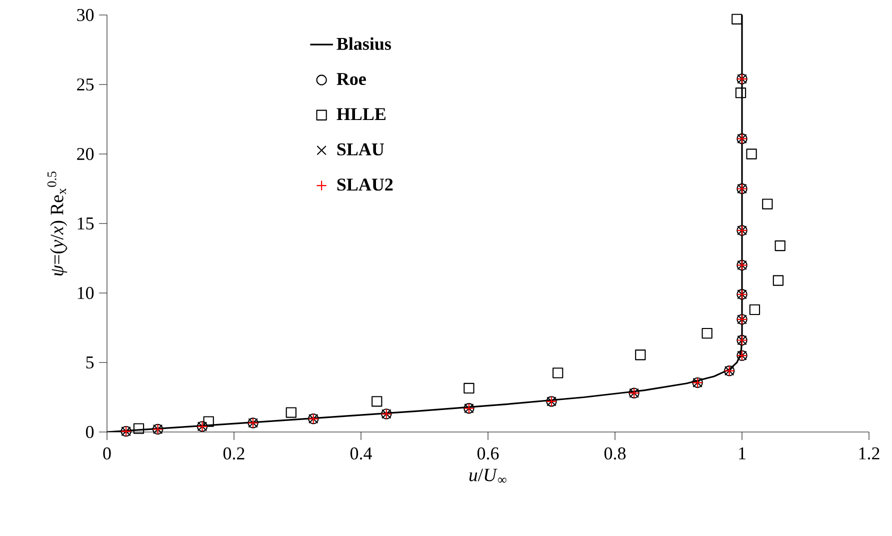 This screenshot has height=536, width=892. What do you see at coordinates (487, 475) in the screenshot?
I see `x-axis-title: u/U$_{∞}$` at bounding box center [487, 475].